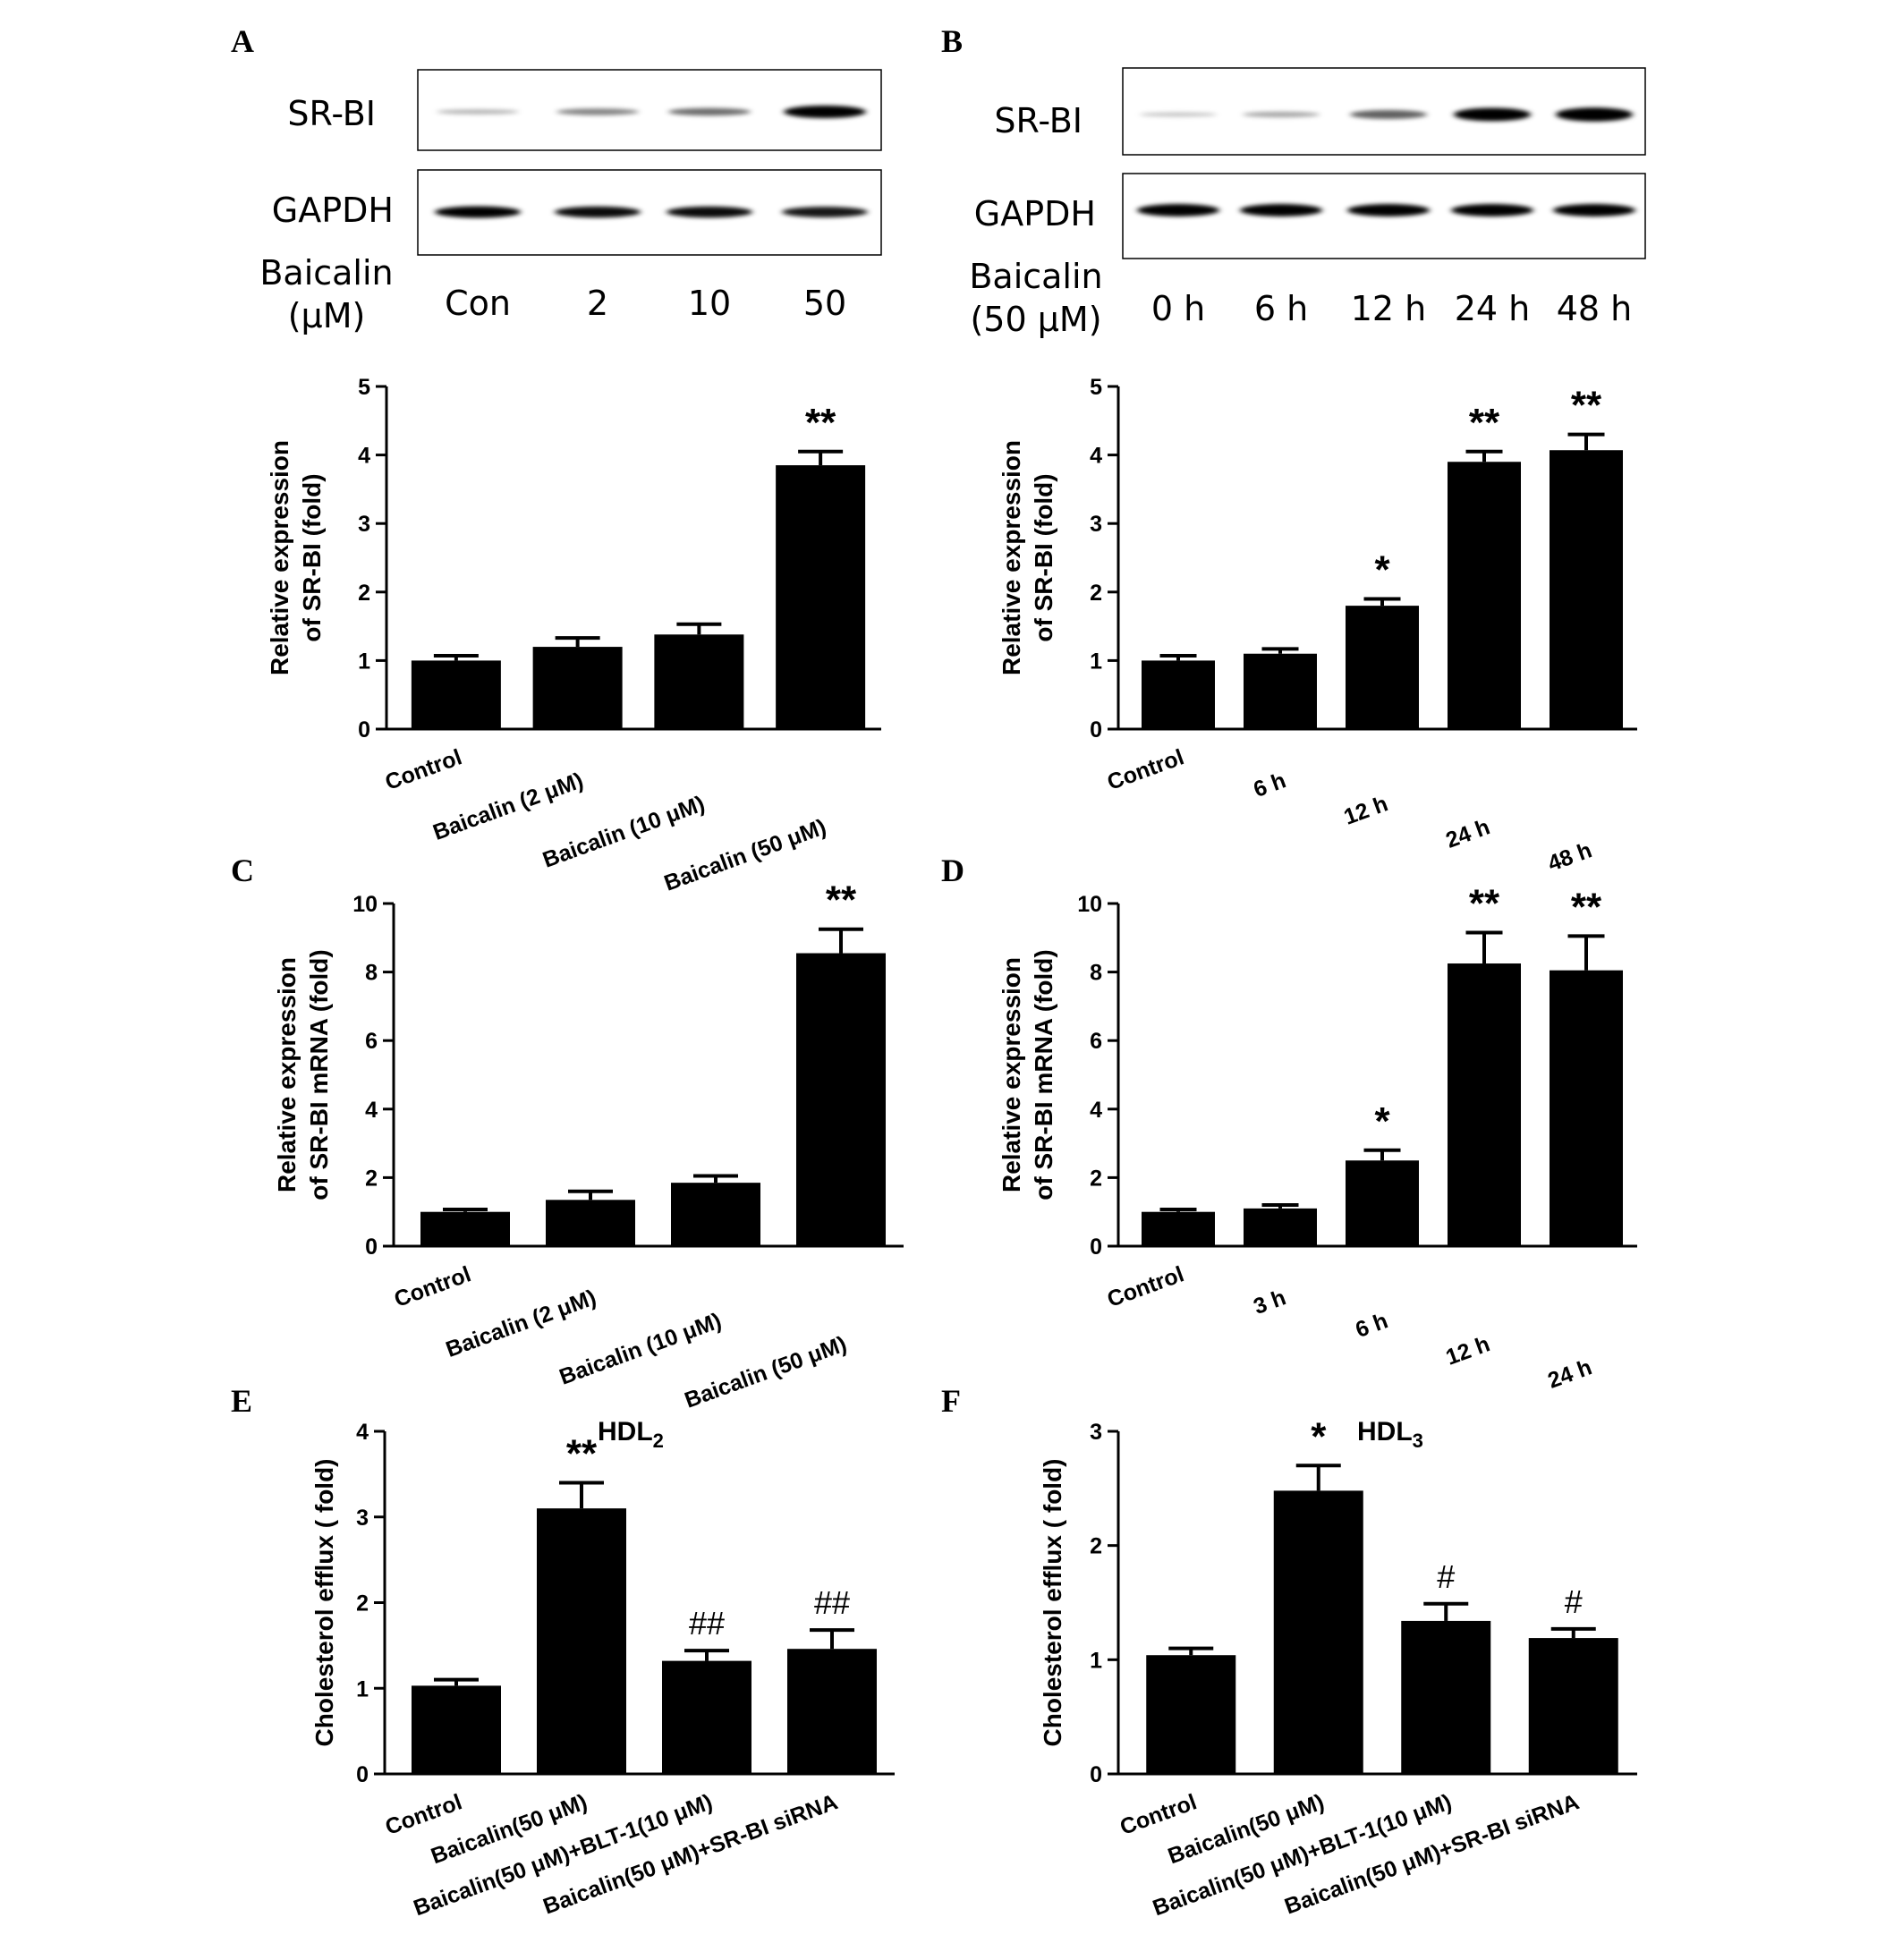  I want to click on significance-marker: ##, so click(707, 1623).